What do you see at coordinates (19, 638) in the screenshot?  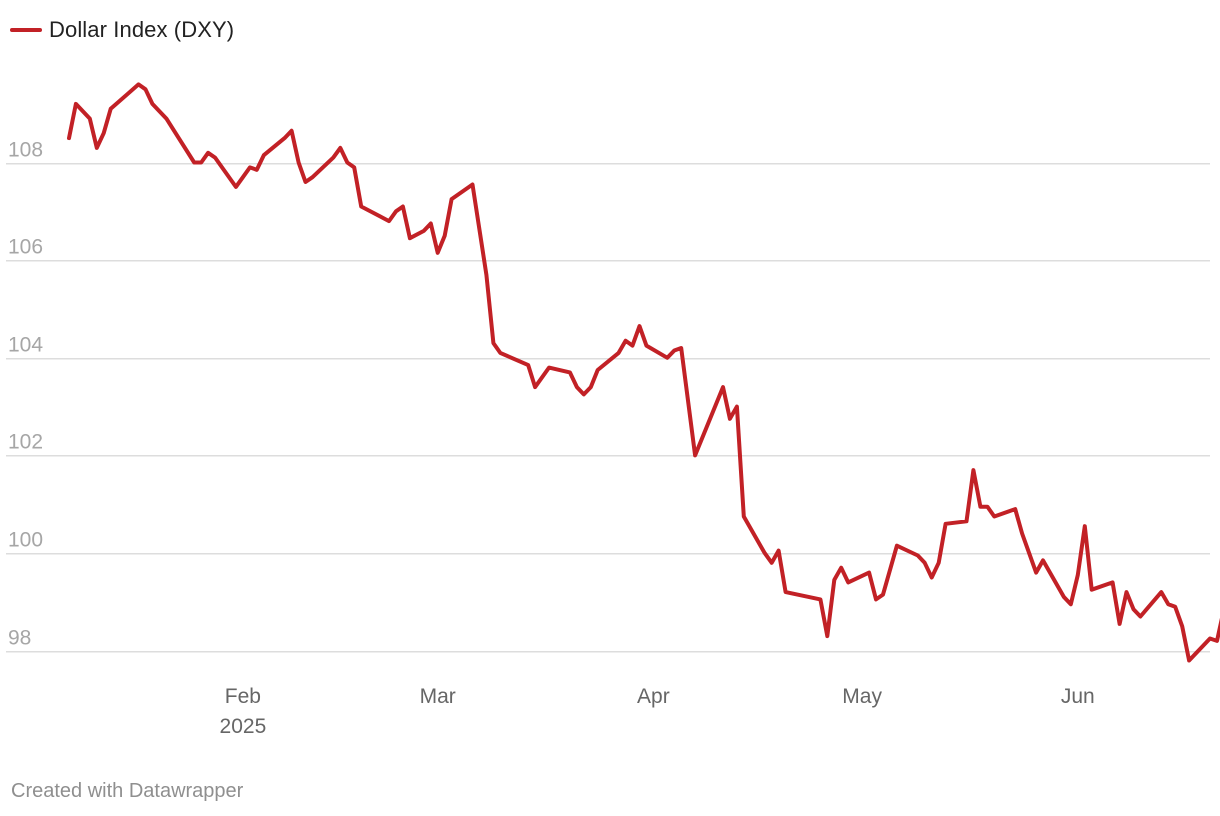 I see `y-tick-label: 98` at bounding box center [19, 638].